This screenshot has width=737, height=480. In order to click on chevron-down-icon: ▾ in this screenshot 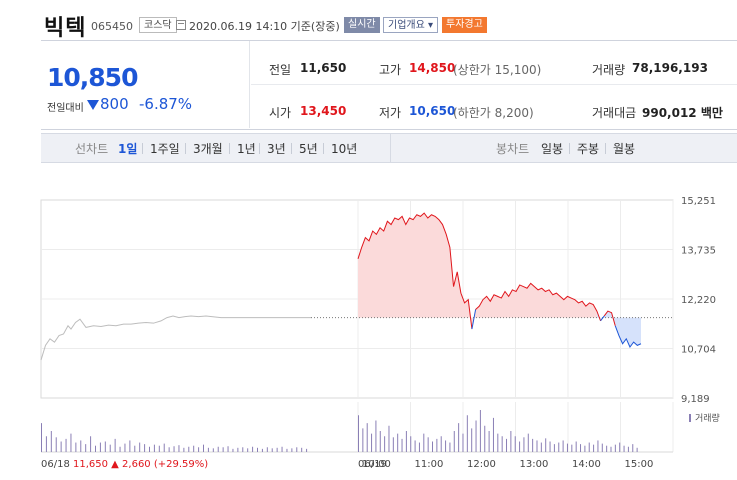, I will do `click(431, 25)`.